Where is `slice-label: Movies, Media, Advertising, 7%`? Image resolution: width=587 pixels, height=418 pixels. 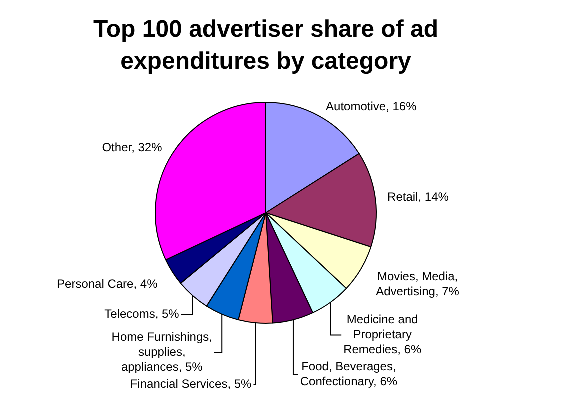 slice-label: Movies, Media, Advertising, 7% is located at coordinates (418, 283).